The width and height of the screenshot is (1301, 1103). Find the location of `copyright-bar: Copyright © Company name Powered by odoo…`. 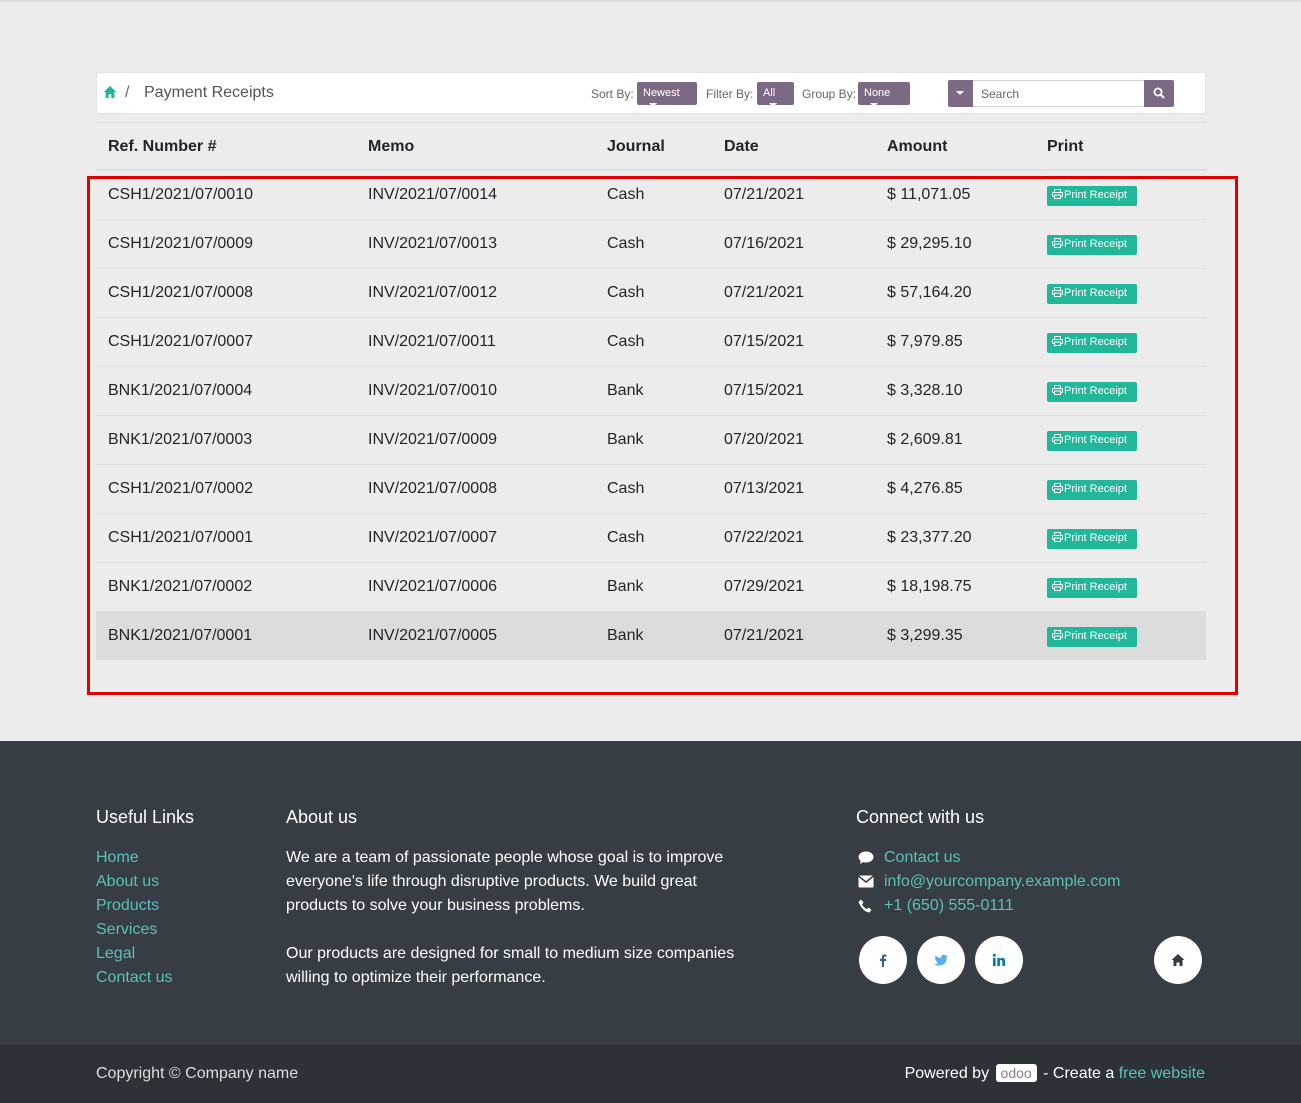

copyright-bar: Copyright © Company name Powered by odoo… is located at coordinates (650, 1074).